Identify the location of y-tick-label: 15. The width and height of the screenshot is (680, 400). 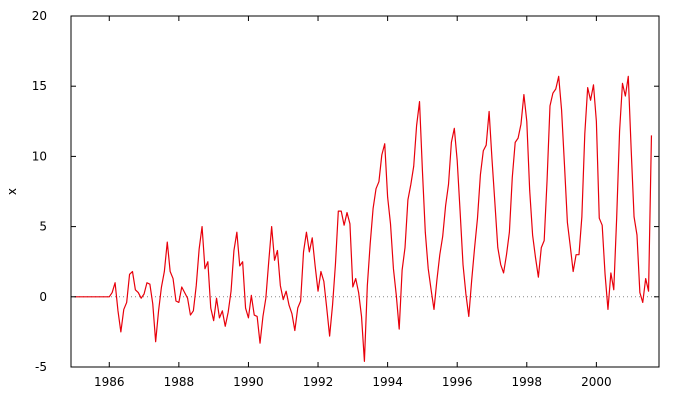
(39, 86).